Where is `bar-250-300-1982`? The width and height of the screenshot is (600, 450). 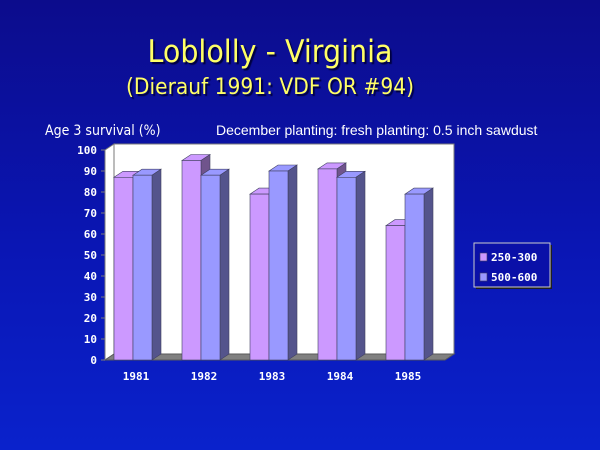
bar-250-300-1982 is located at coordinates (191, 260).